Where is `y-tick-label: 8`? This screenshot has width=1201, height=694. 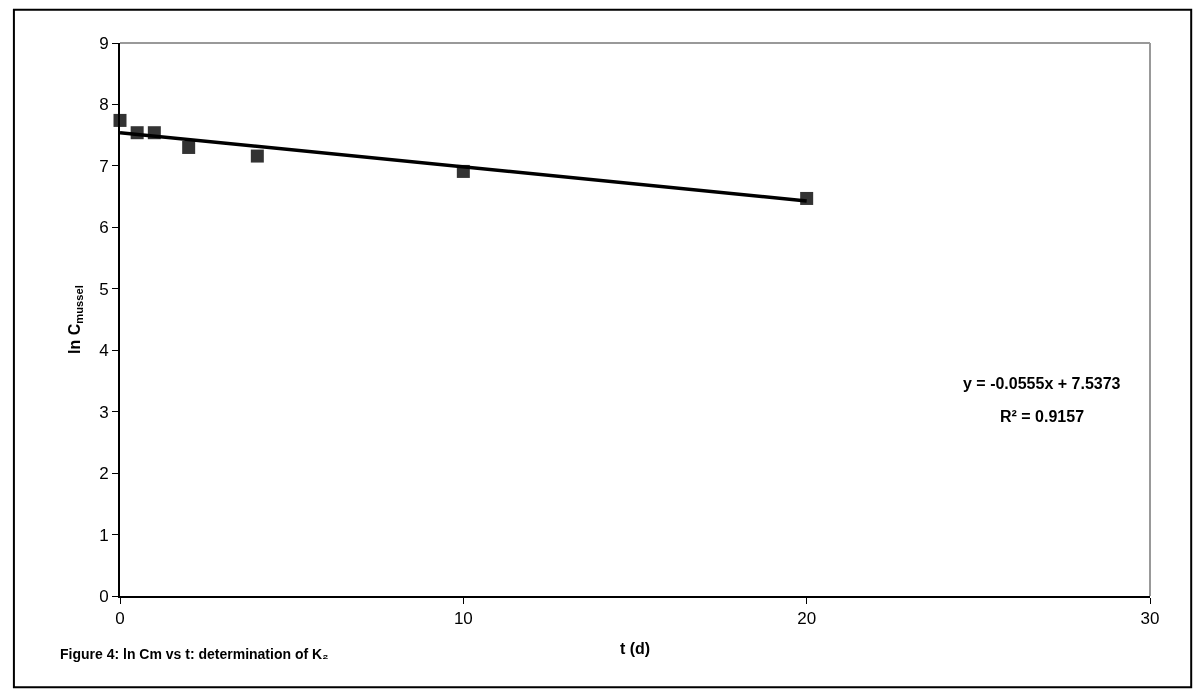
y-tick-label: 8 is located at coordinates (104, 105).